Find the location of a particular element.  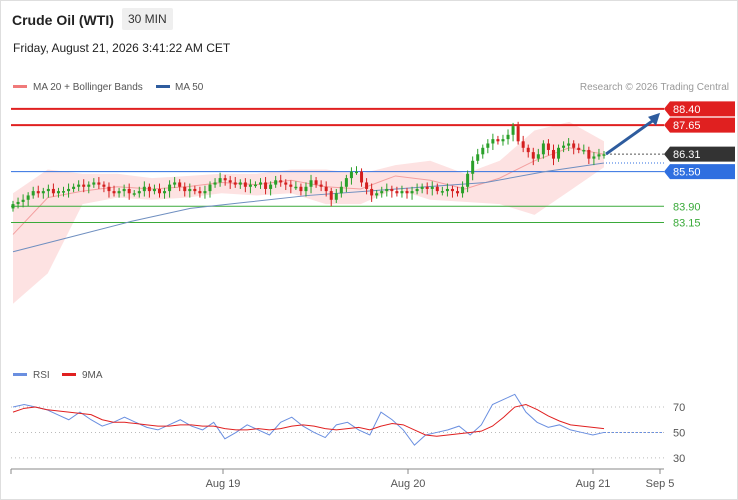

rsi-series-rsi is located at coordinates (308, 419).